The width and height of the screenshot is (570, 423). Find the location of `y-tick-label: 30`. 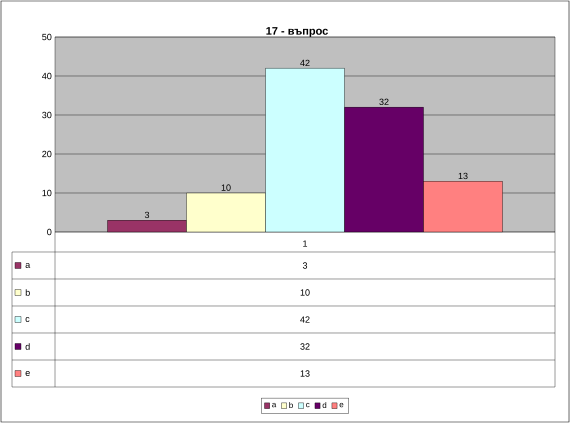

y-tick-label: 30 is located at coordinates (47, 115).